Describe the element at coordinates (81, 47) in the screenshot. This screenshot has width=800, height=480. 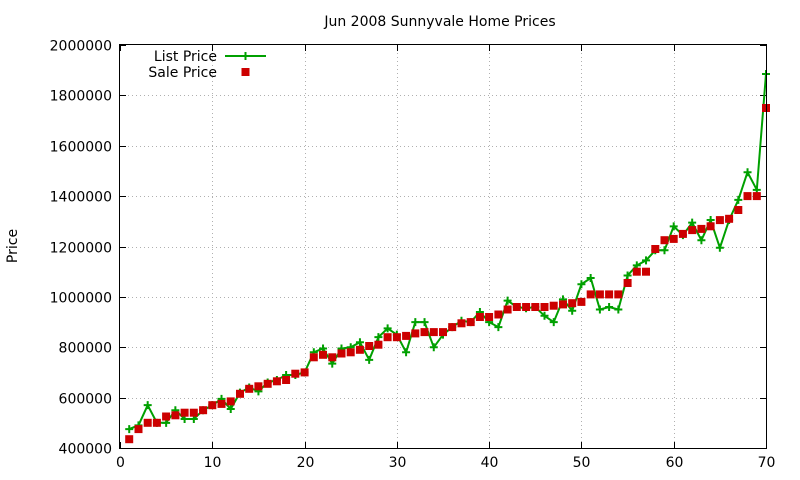
I see `y-tick-label: 2000000` at that location.